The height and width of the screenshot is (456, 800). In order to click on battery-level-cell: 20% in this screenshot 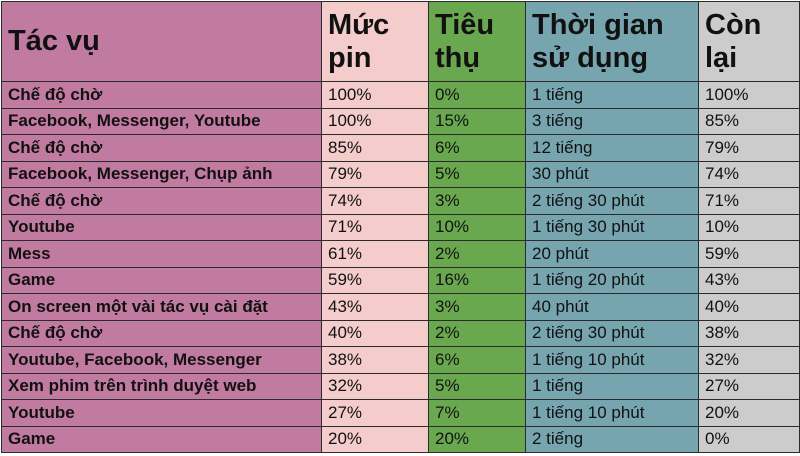, I will do `click(375, 439)`.